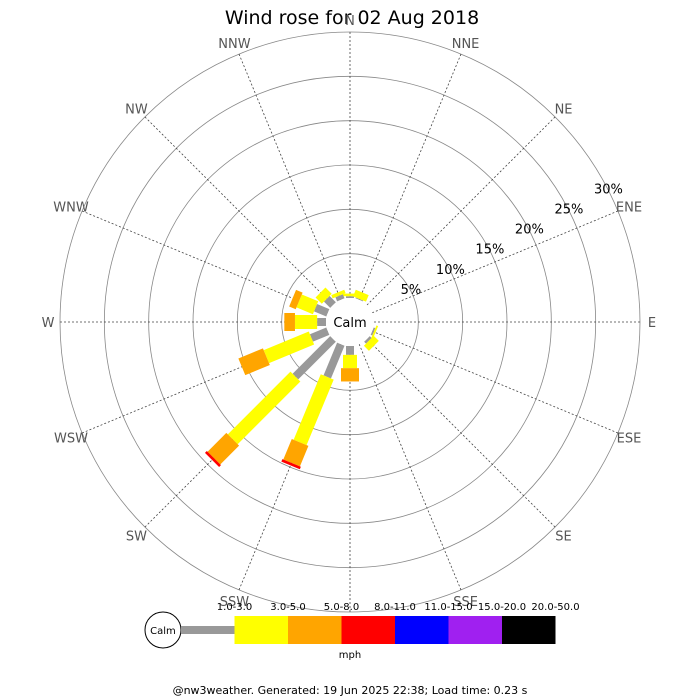  Describe the element at coordinates (291, 464) in the screenshot. I see `bar-ssw-bin4` at that location.